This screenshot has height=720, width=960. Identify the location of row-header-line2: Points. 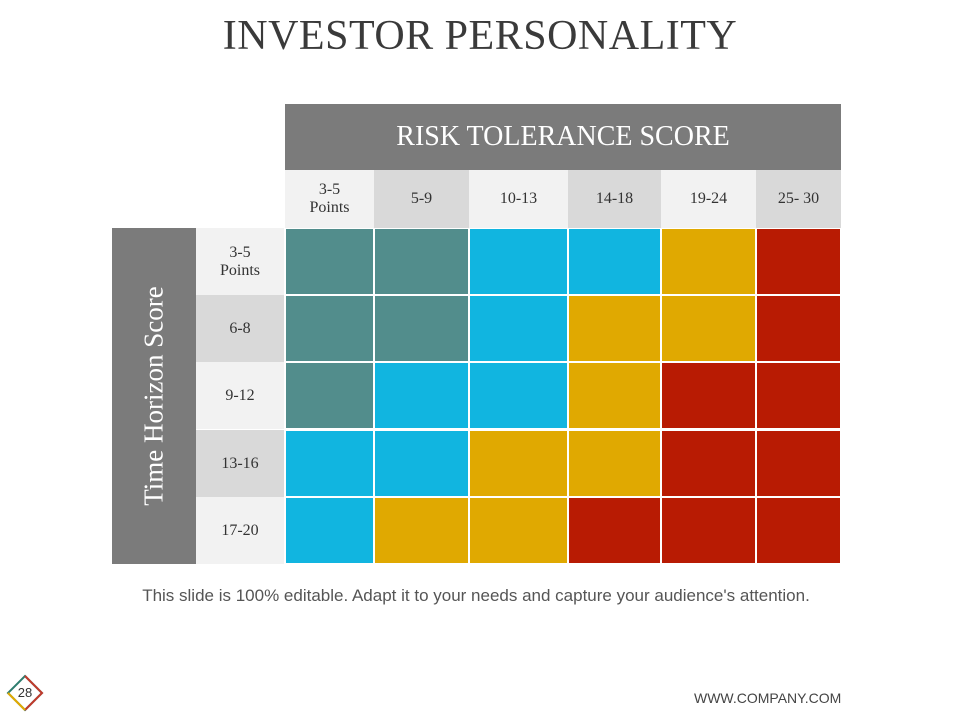
(239, 270).